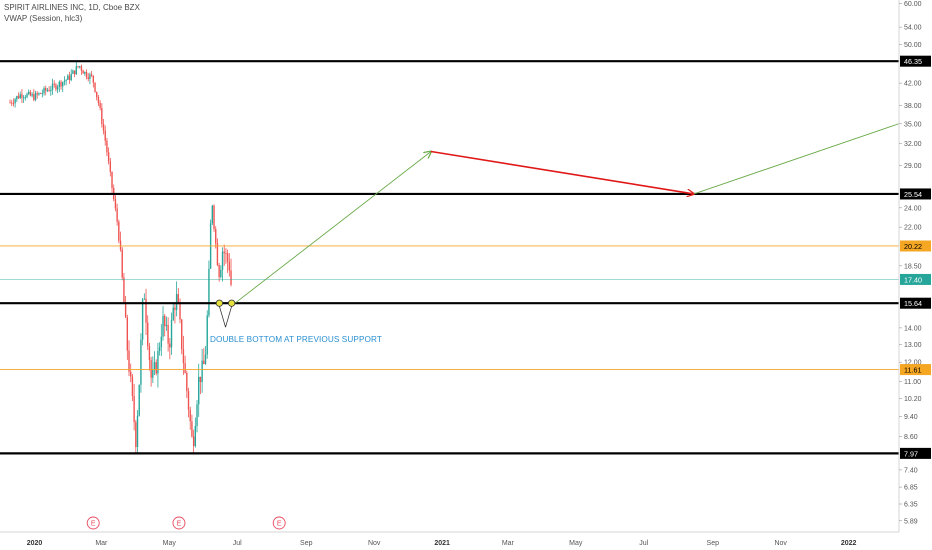 The width and height of the screenshot is (932, 550). I want to click on y-tick-label: 24.00, so click(913, 208).